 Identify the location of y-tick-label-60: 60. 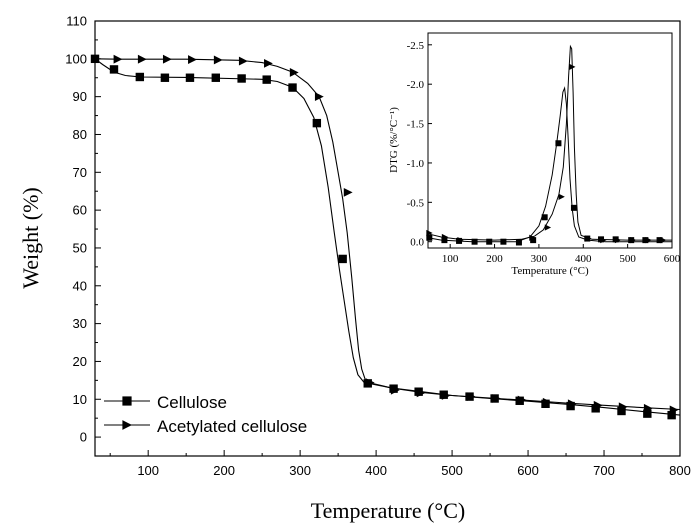
(80, 210).